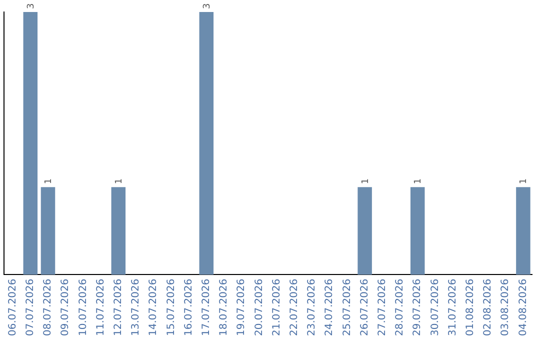  I want to click on x-tick-label: 02.08.2026, so click(488, 307).